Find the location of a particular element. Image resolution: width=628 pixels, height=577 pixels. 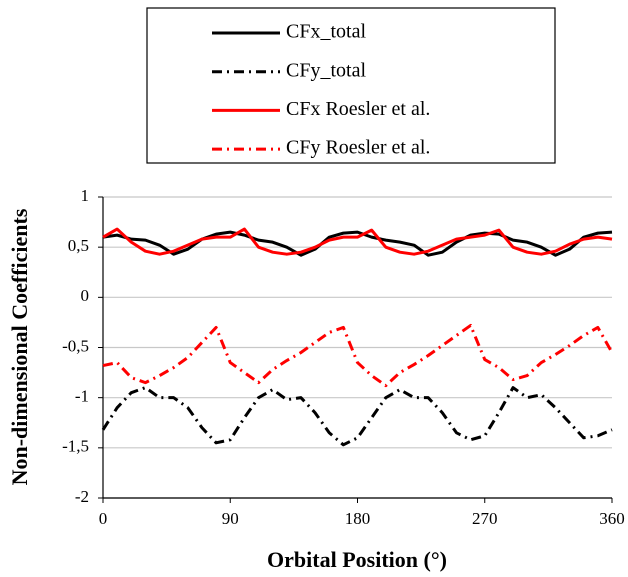

legend-label: CFx_total is located at coordinates (326, 32).